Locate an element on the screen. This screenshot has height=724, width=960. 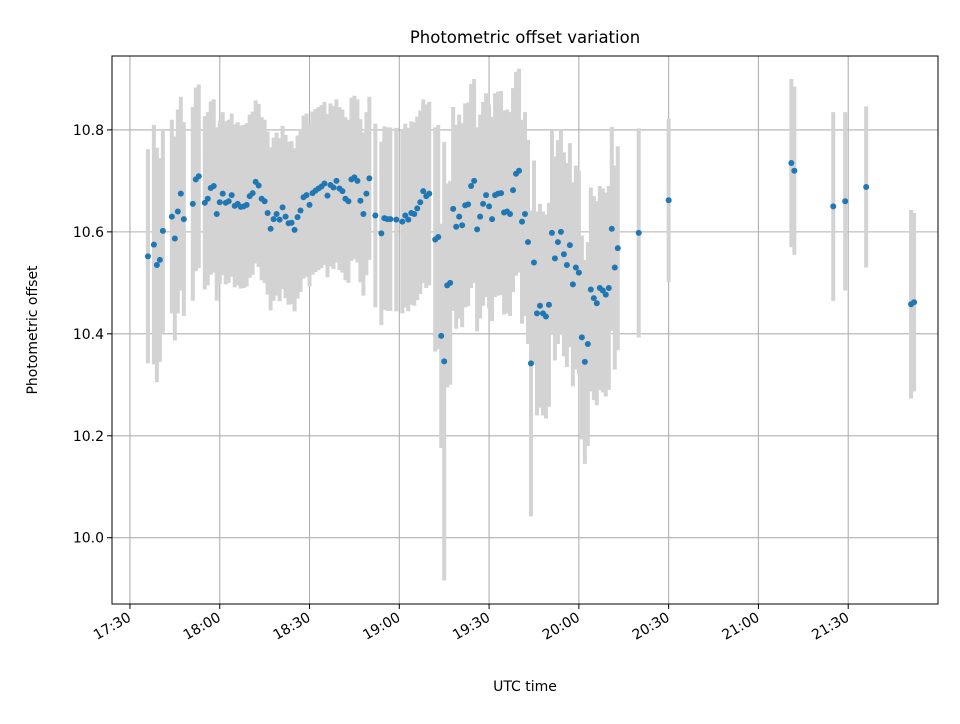
y-axis-label: Photometric offset is located at coordinates (33, 330).